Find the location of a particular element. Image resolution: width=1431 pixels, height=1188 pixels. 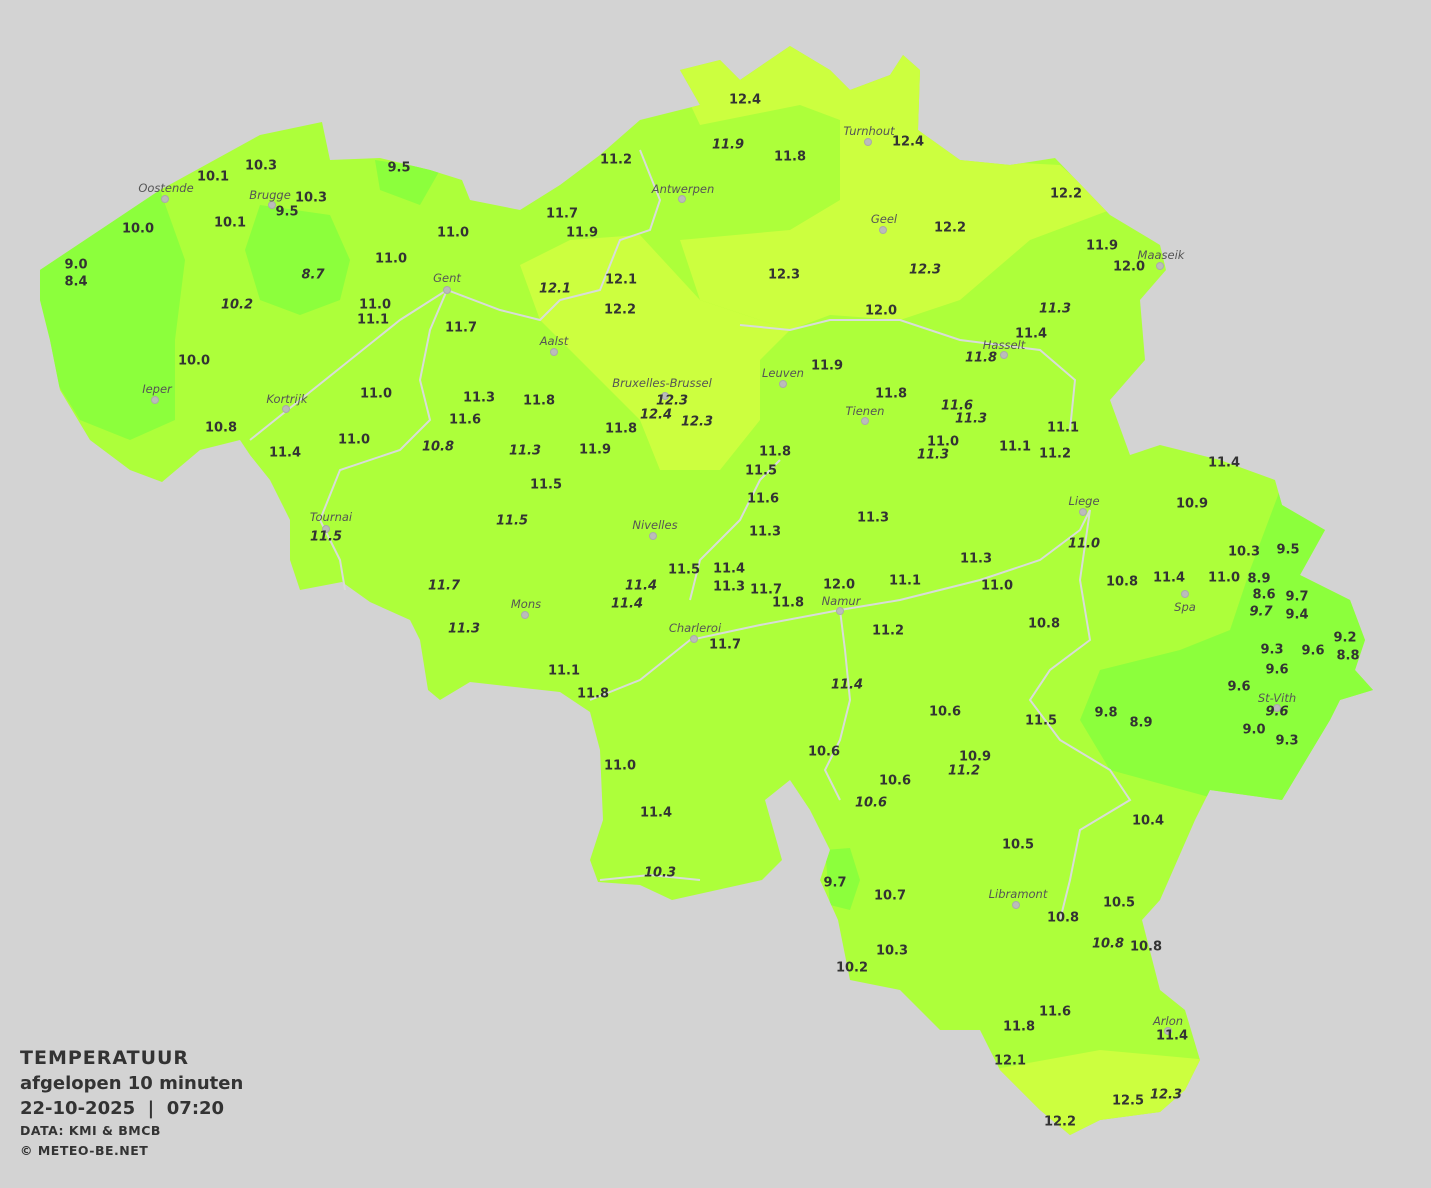

station-temperature-alt: 11.8 is located at coordinates (981, 358).